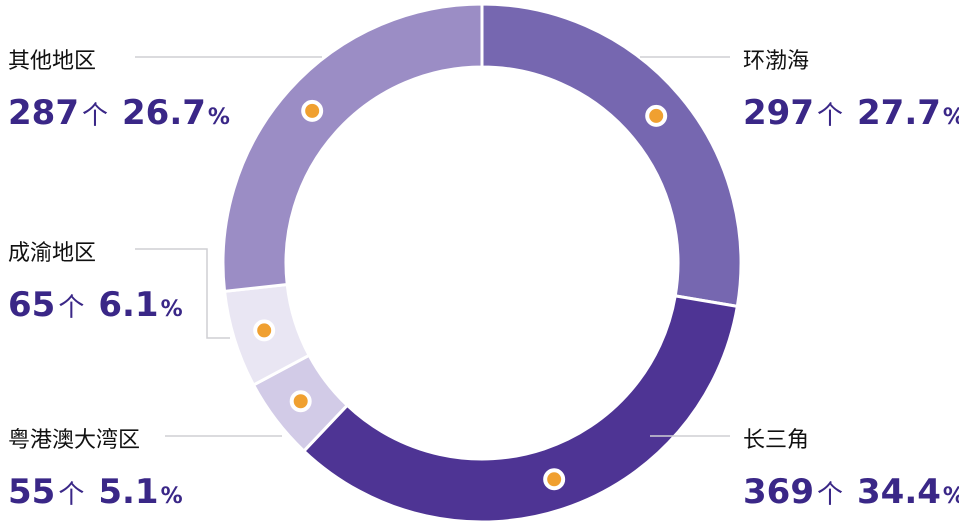 The width and height of the screenshot is (959, 527). I want to click on category-label-bohai: 环渤海, so click(776, 61).